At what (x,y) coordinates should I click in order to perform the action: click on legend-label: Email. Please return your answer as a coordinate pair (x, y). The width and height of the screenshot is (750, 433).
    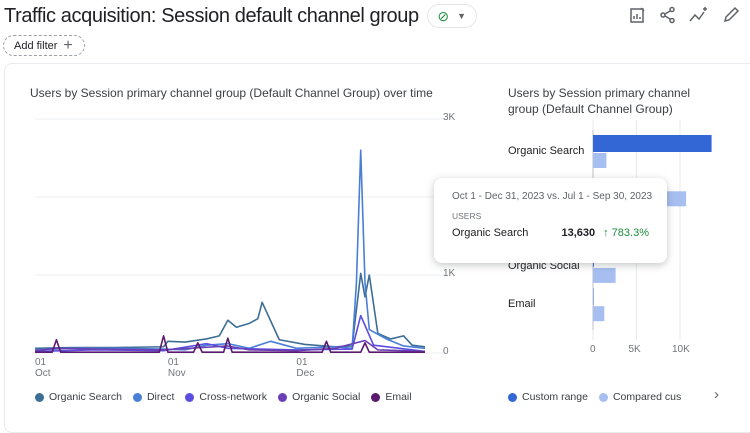
    Looking at the image, I should click on (398, 397).